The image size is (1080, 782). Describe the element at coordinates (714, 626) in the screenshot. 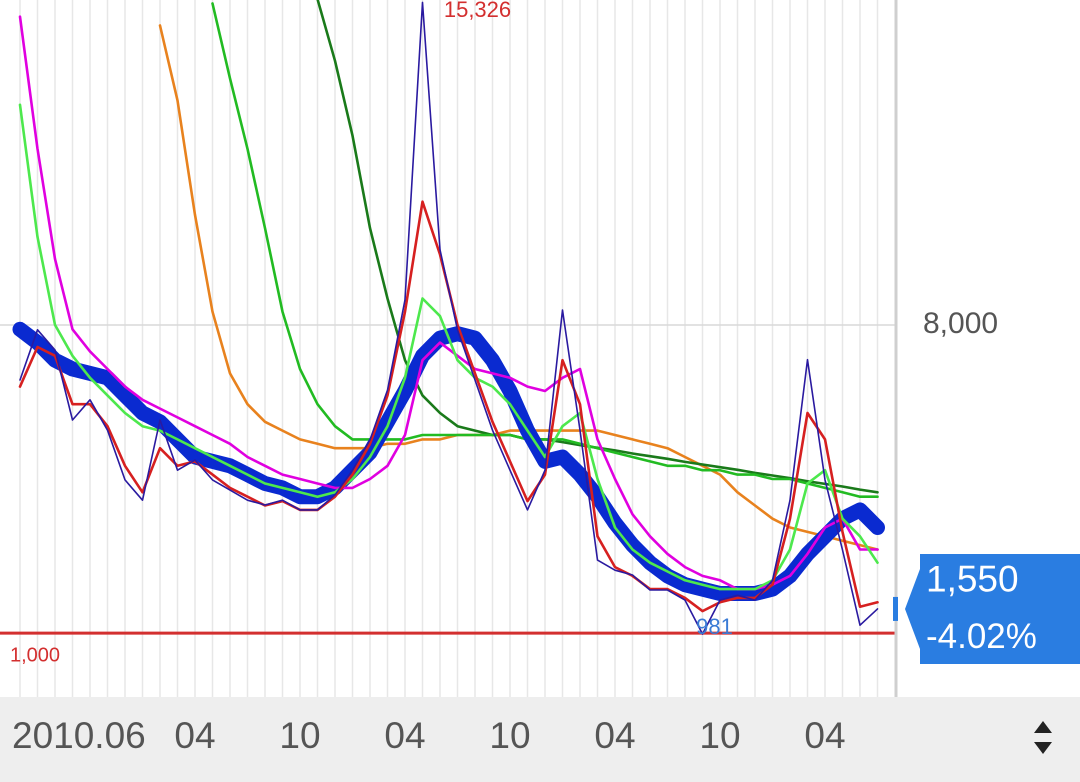

I see `value-label: 981` at that location.